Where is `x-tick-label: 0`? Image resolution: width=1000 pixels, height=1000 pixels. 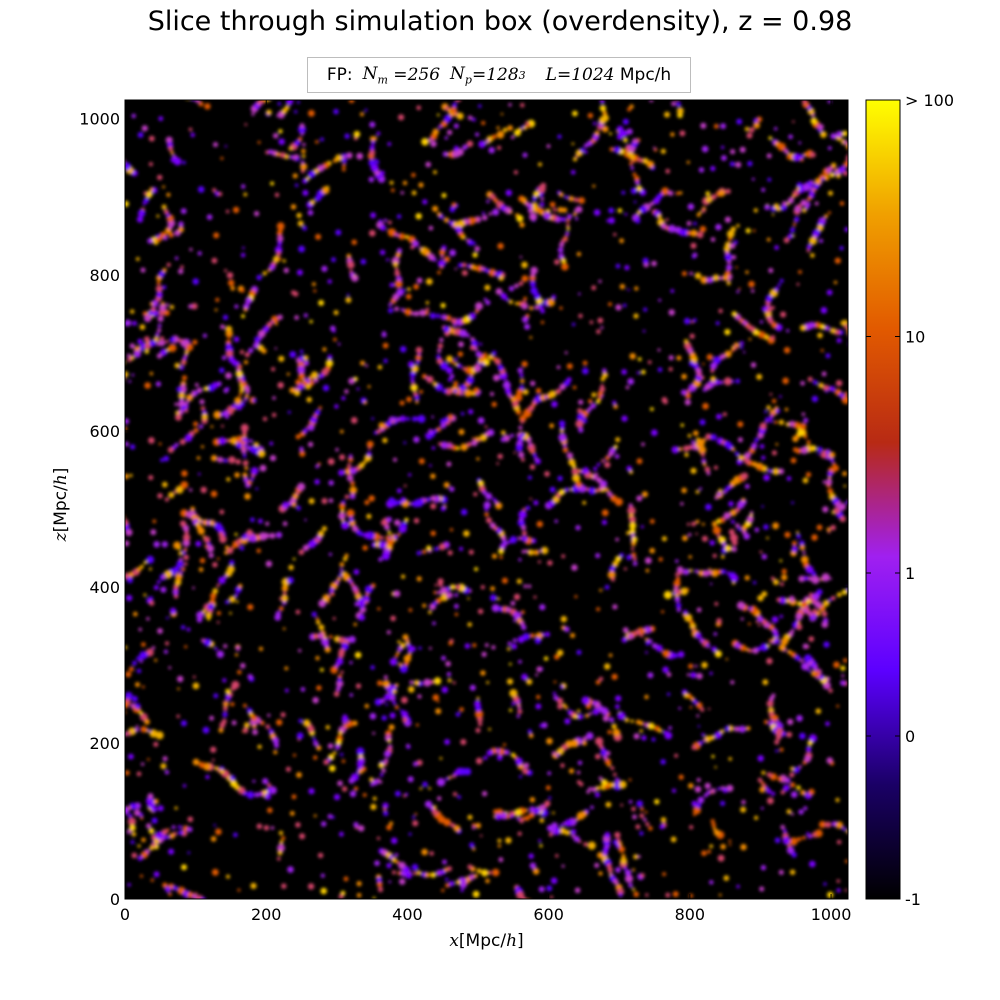 x-tick-label: 0 is located at coordinates (125, 914).